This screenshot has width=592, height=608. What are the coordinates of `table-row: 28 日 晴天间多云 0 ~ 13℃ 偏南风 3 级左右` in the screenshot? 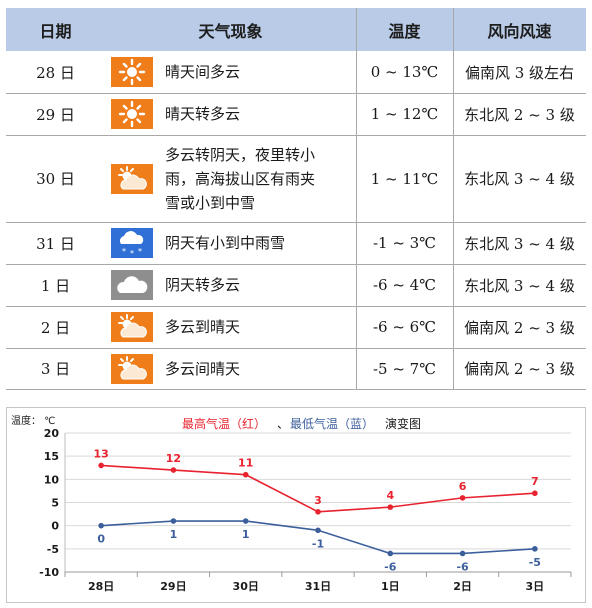 It's located at (296, 72).